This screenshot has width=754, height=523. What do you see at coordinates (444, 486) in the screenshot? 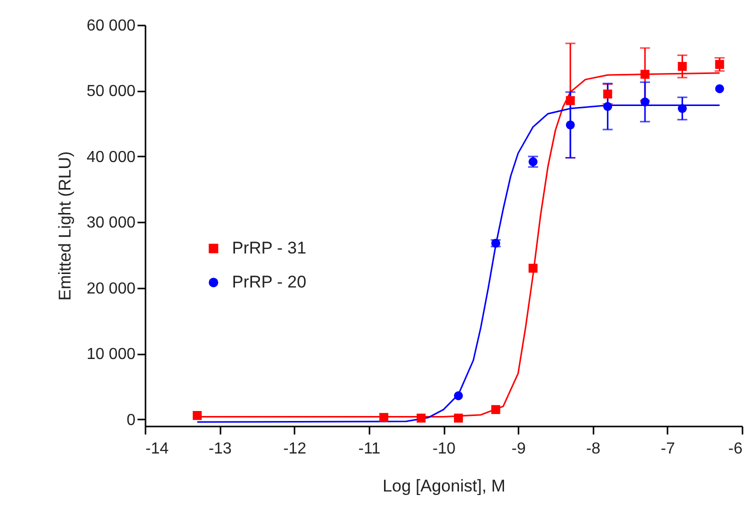
I see `x-axis-title: Log [Agonist], M` at bounding box center [444, 486].